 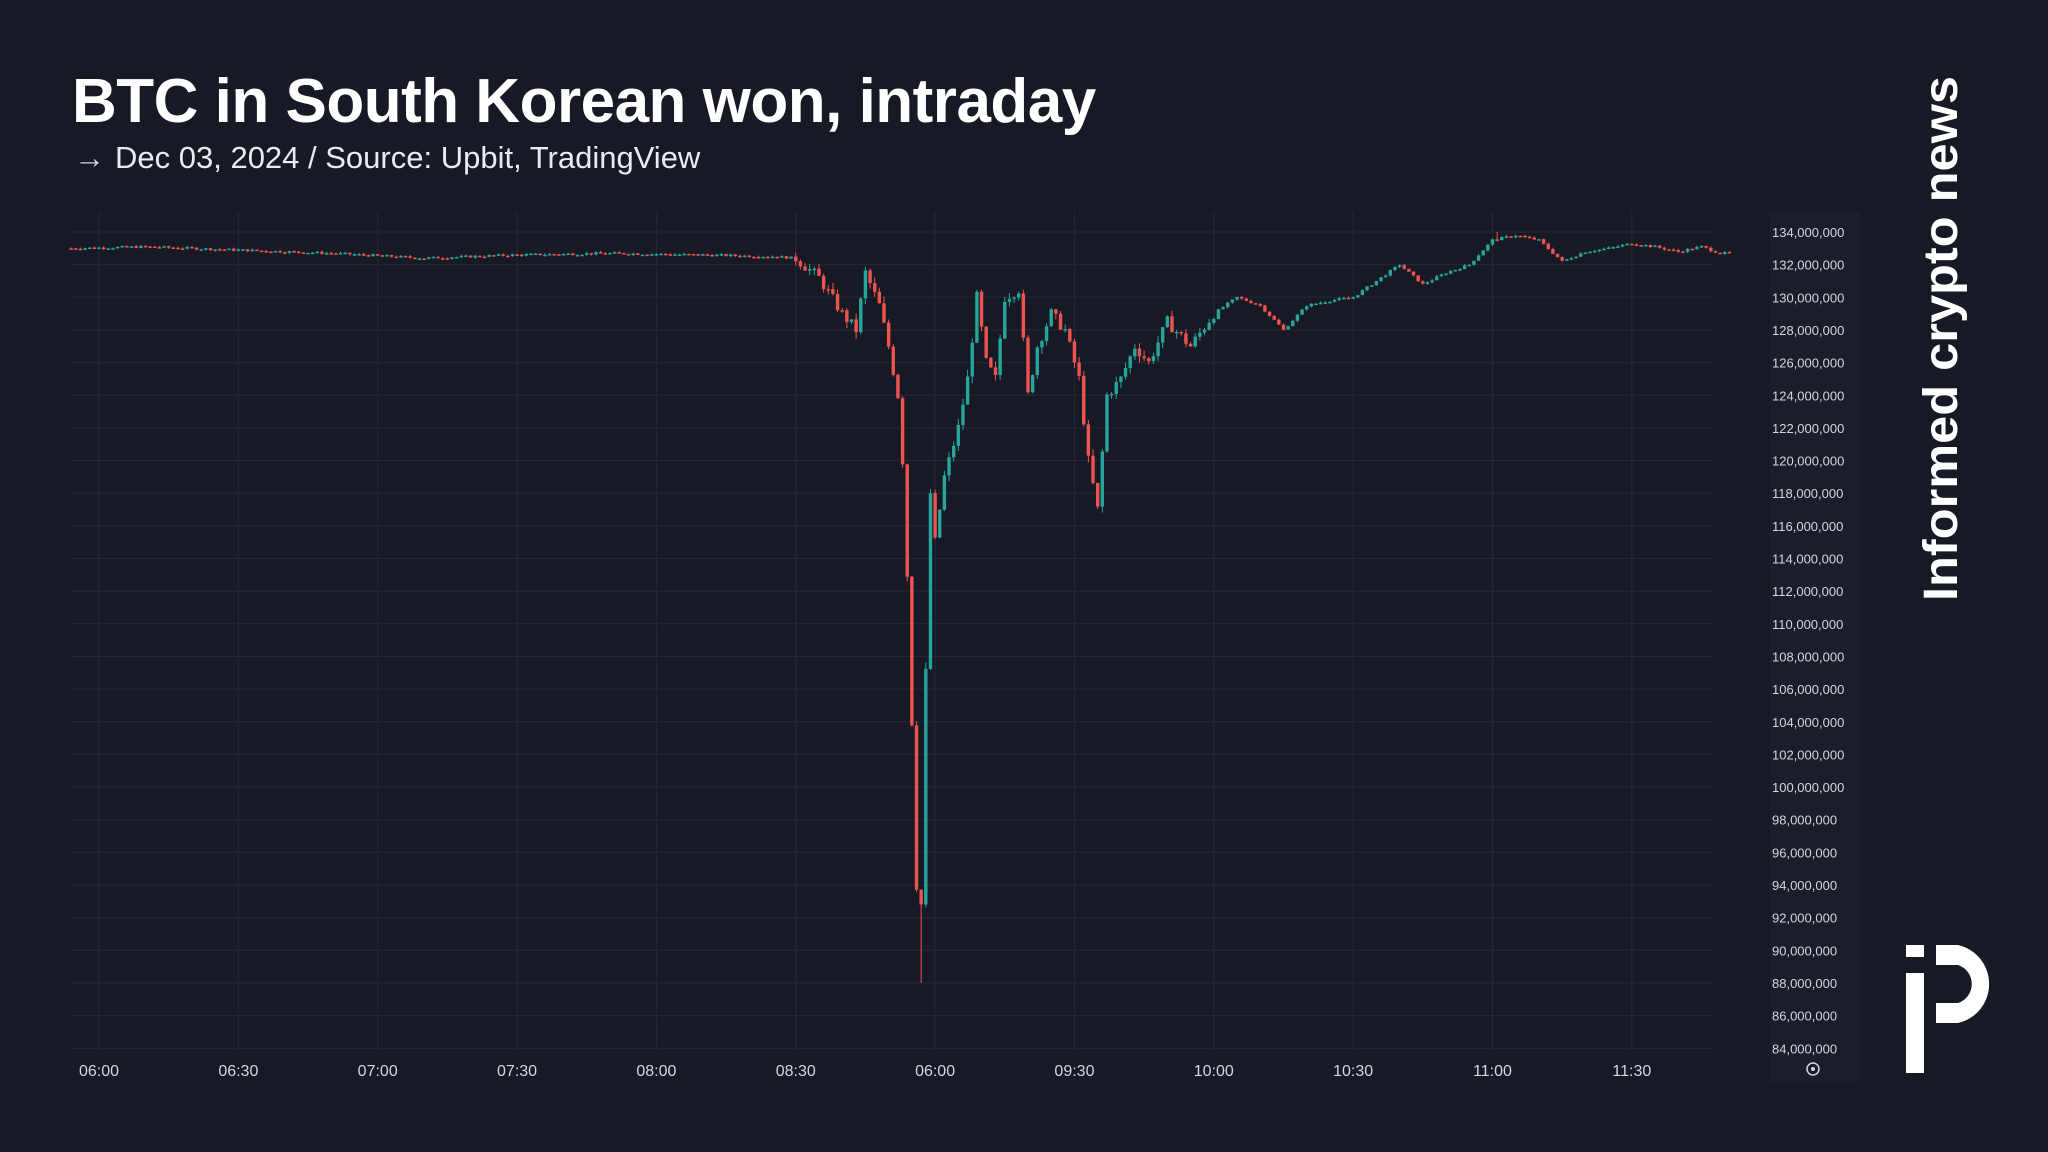 What do you see at coordinates (1807, 493) in the screenshot?
I see `y-tick-label: 118,000,000` at bounding box center [1807, 493].